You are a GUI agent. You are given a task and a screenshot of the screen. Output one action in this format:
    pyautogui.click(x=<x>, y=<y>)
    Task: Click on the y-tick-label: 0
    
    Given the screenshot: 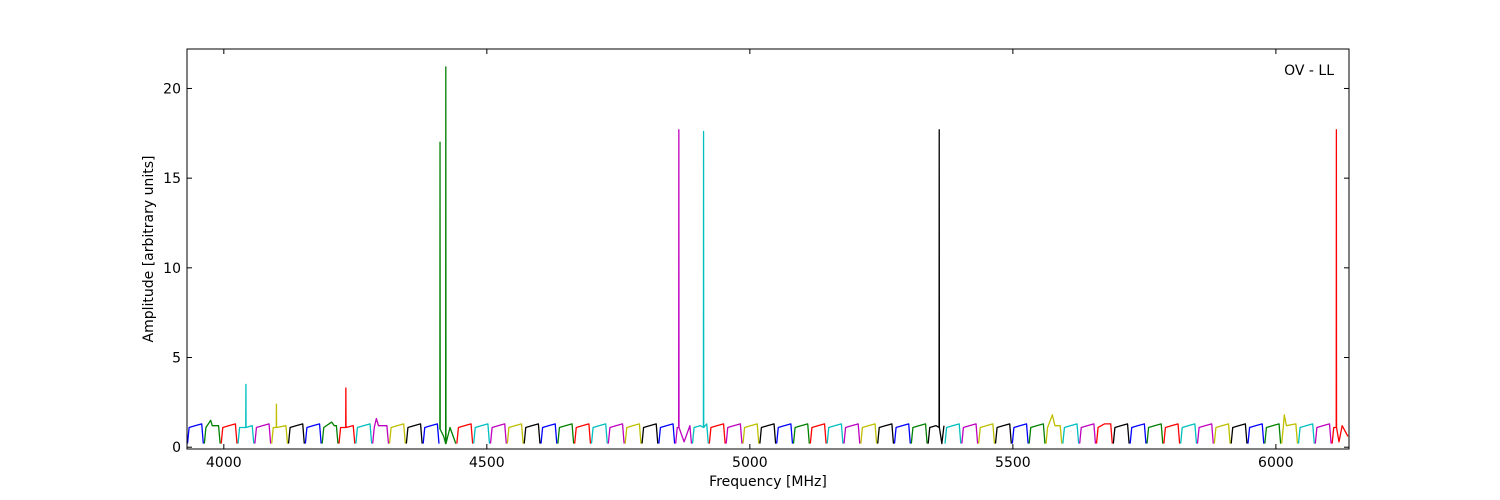 What is the action you would take?
    pyautogui.click(x=176, y=448)
    